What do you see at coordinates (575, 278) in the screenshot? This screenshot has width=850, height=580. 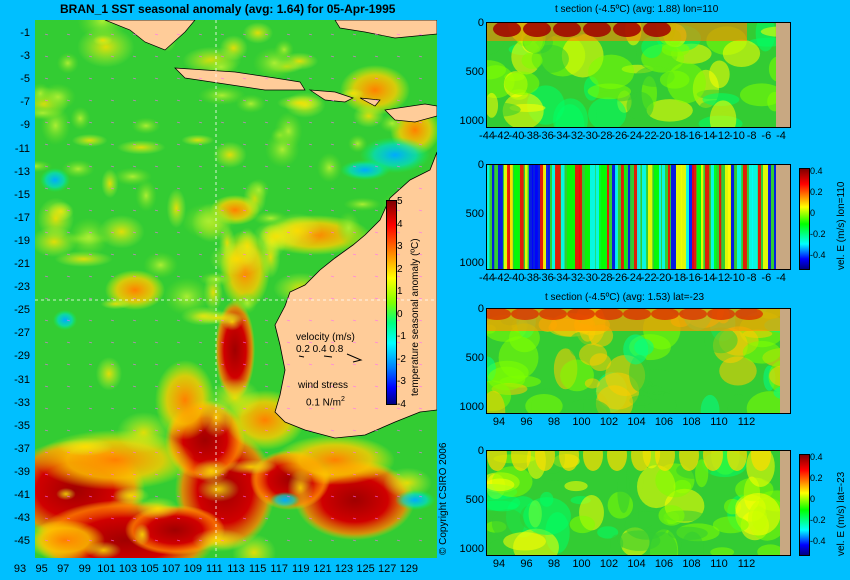 I see `panel-x-tick: -32` at bounding box center [575, 278].